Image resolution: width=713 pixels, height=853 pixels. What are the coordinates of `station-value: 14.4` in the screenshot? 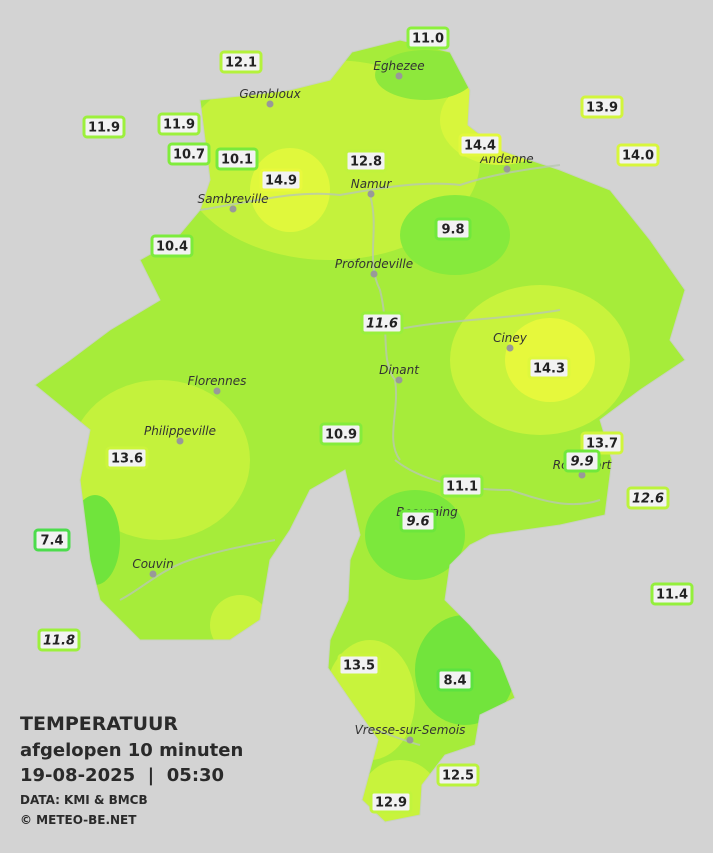 It's located at (480, 146).